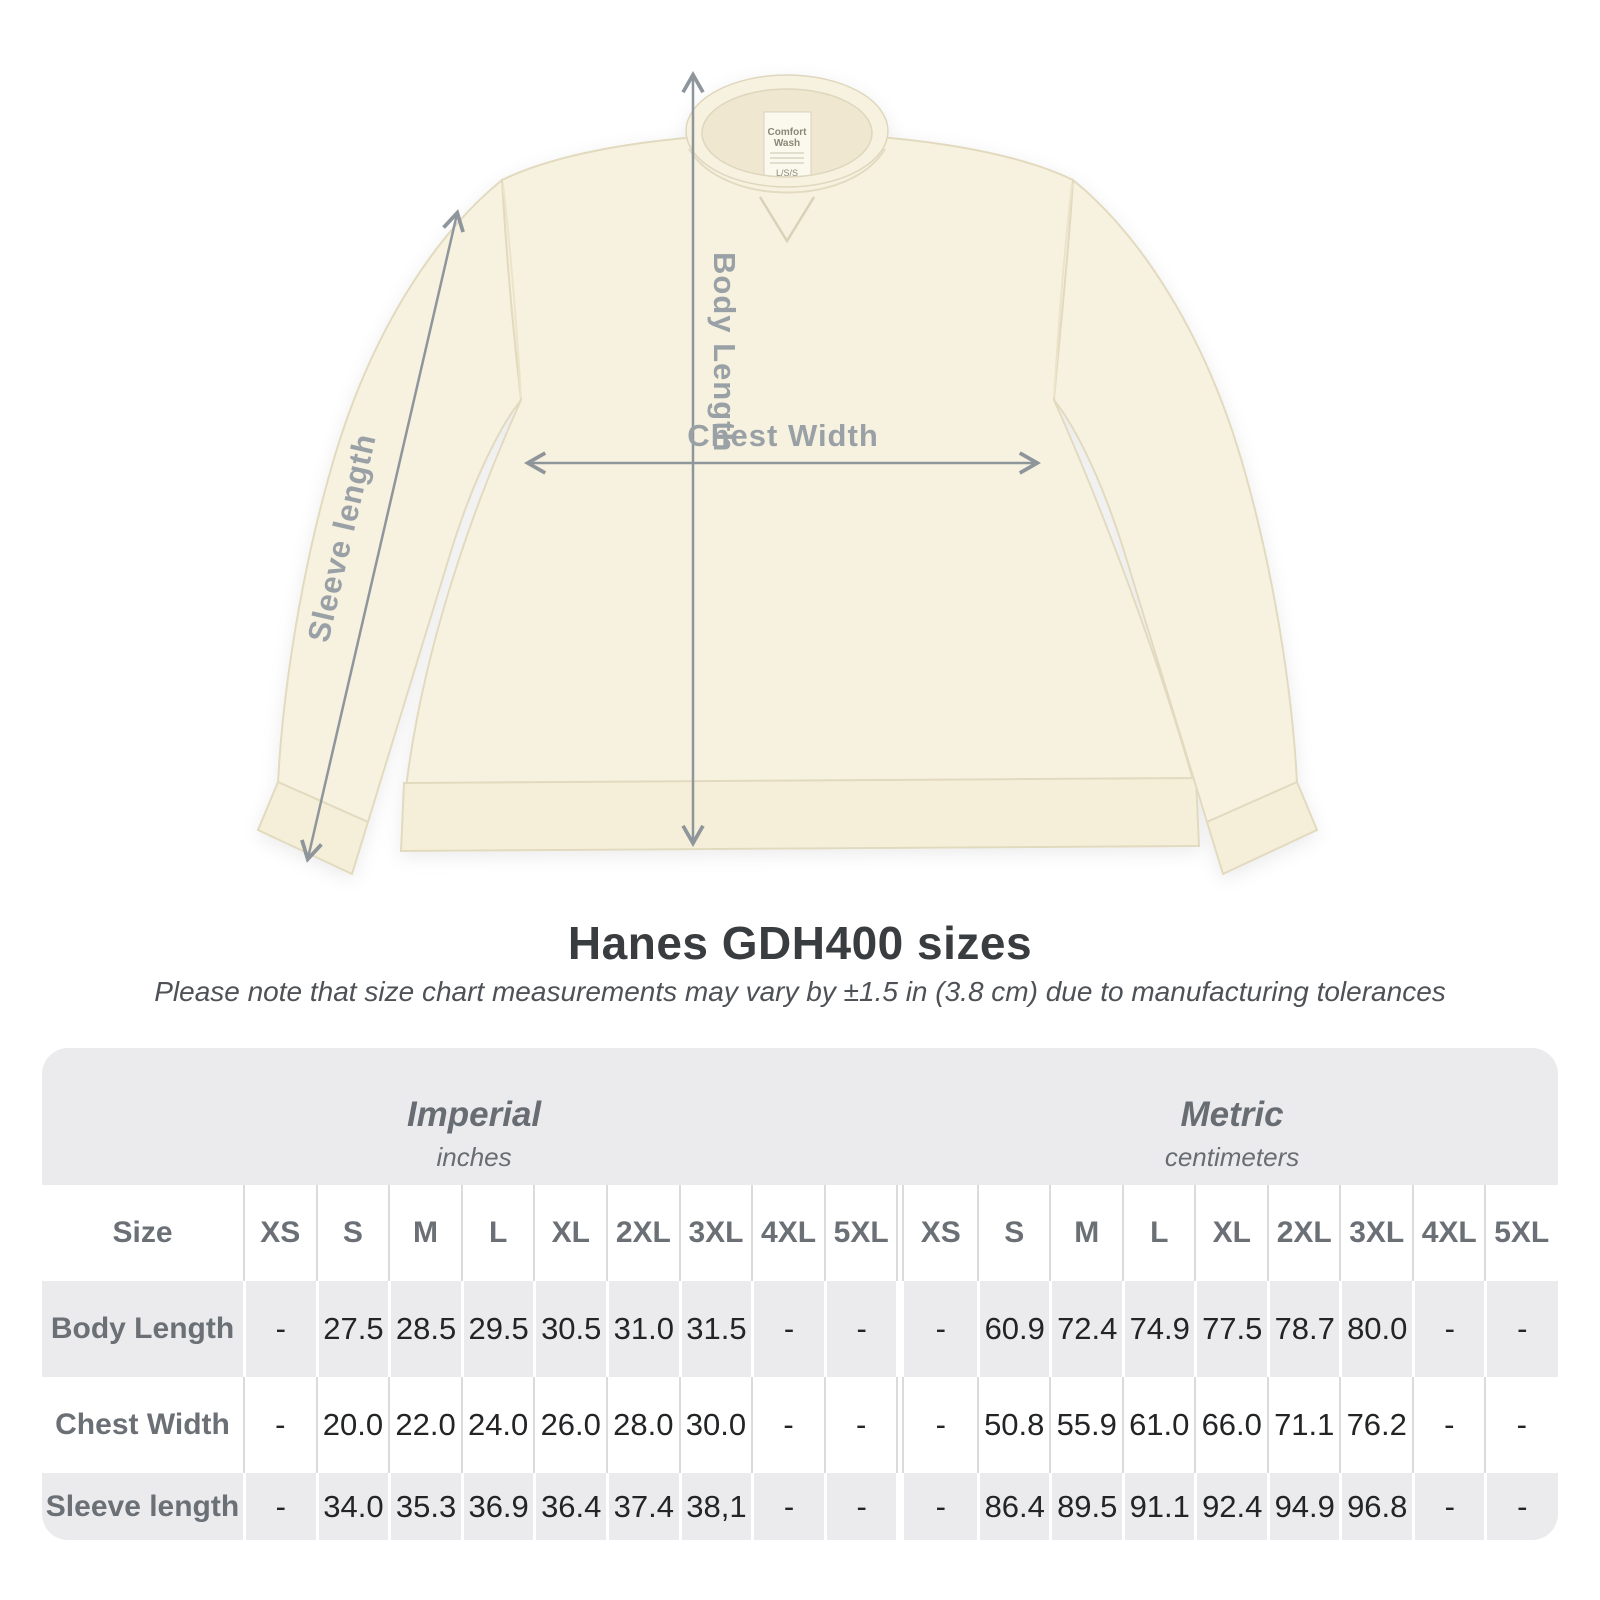 The image size is (1600, 1600). I want to click on unit-header-band: Imperial inches Metric centimeters, so click(800, 1116).